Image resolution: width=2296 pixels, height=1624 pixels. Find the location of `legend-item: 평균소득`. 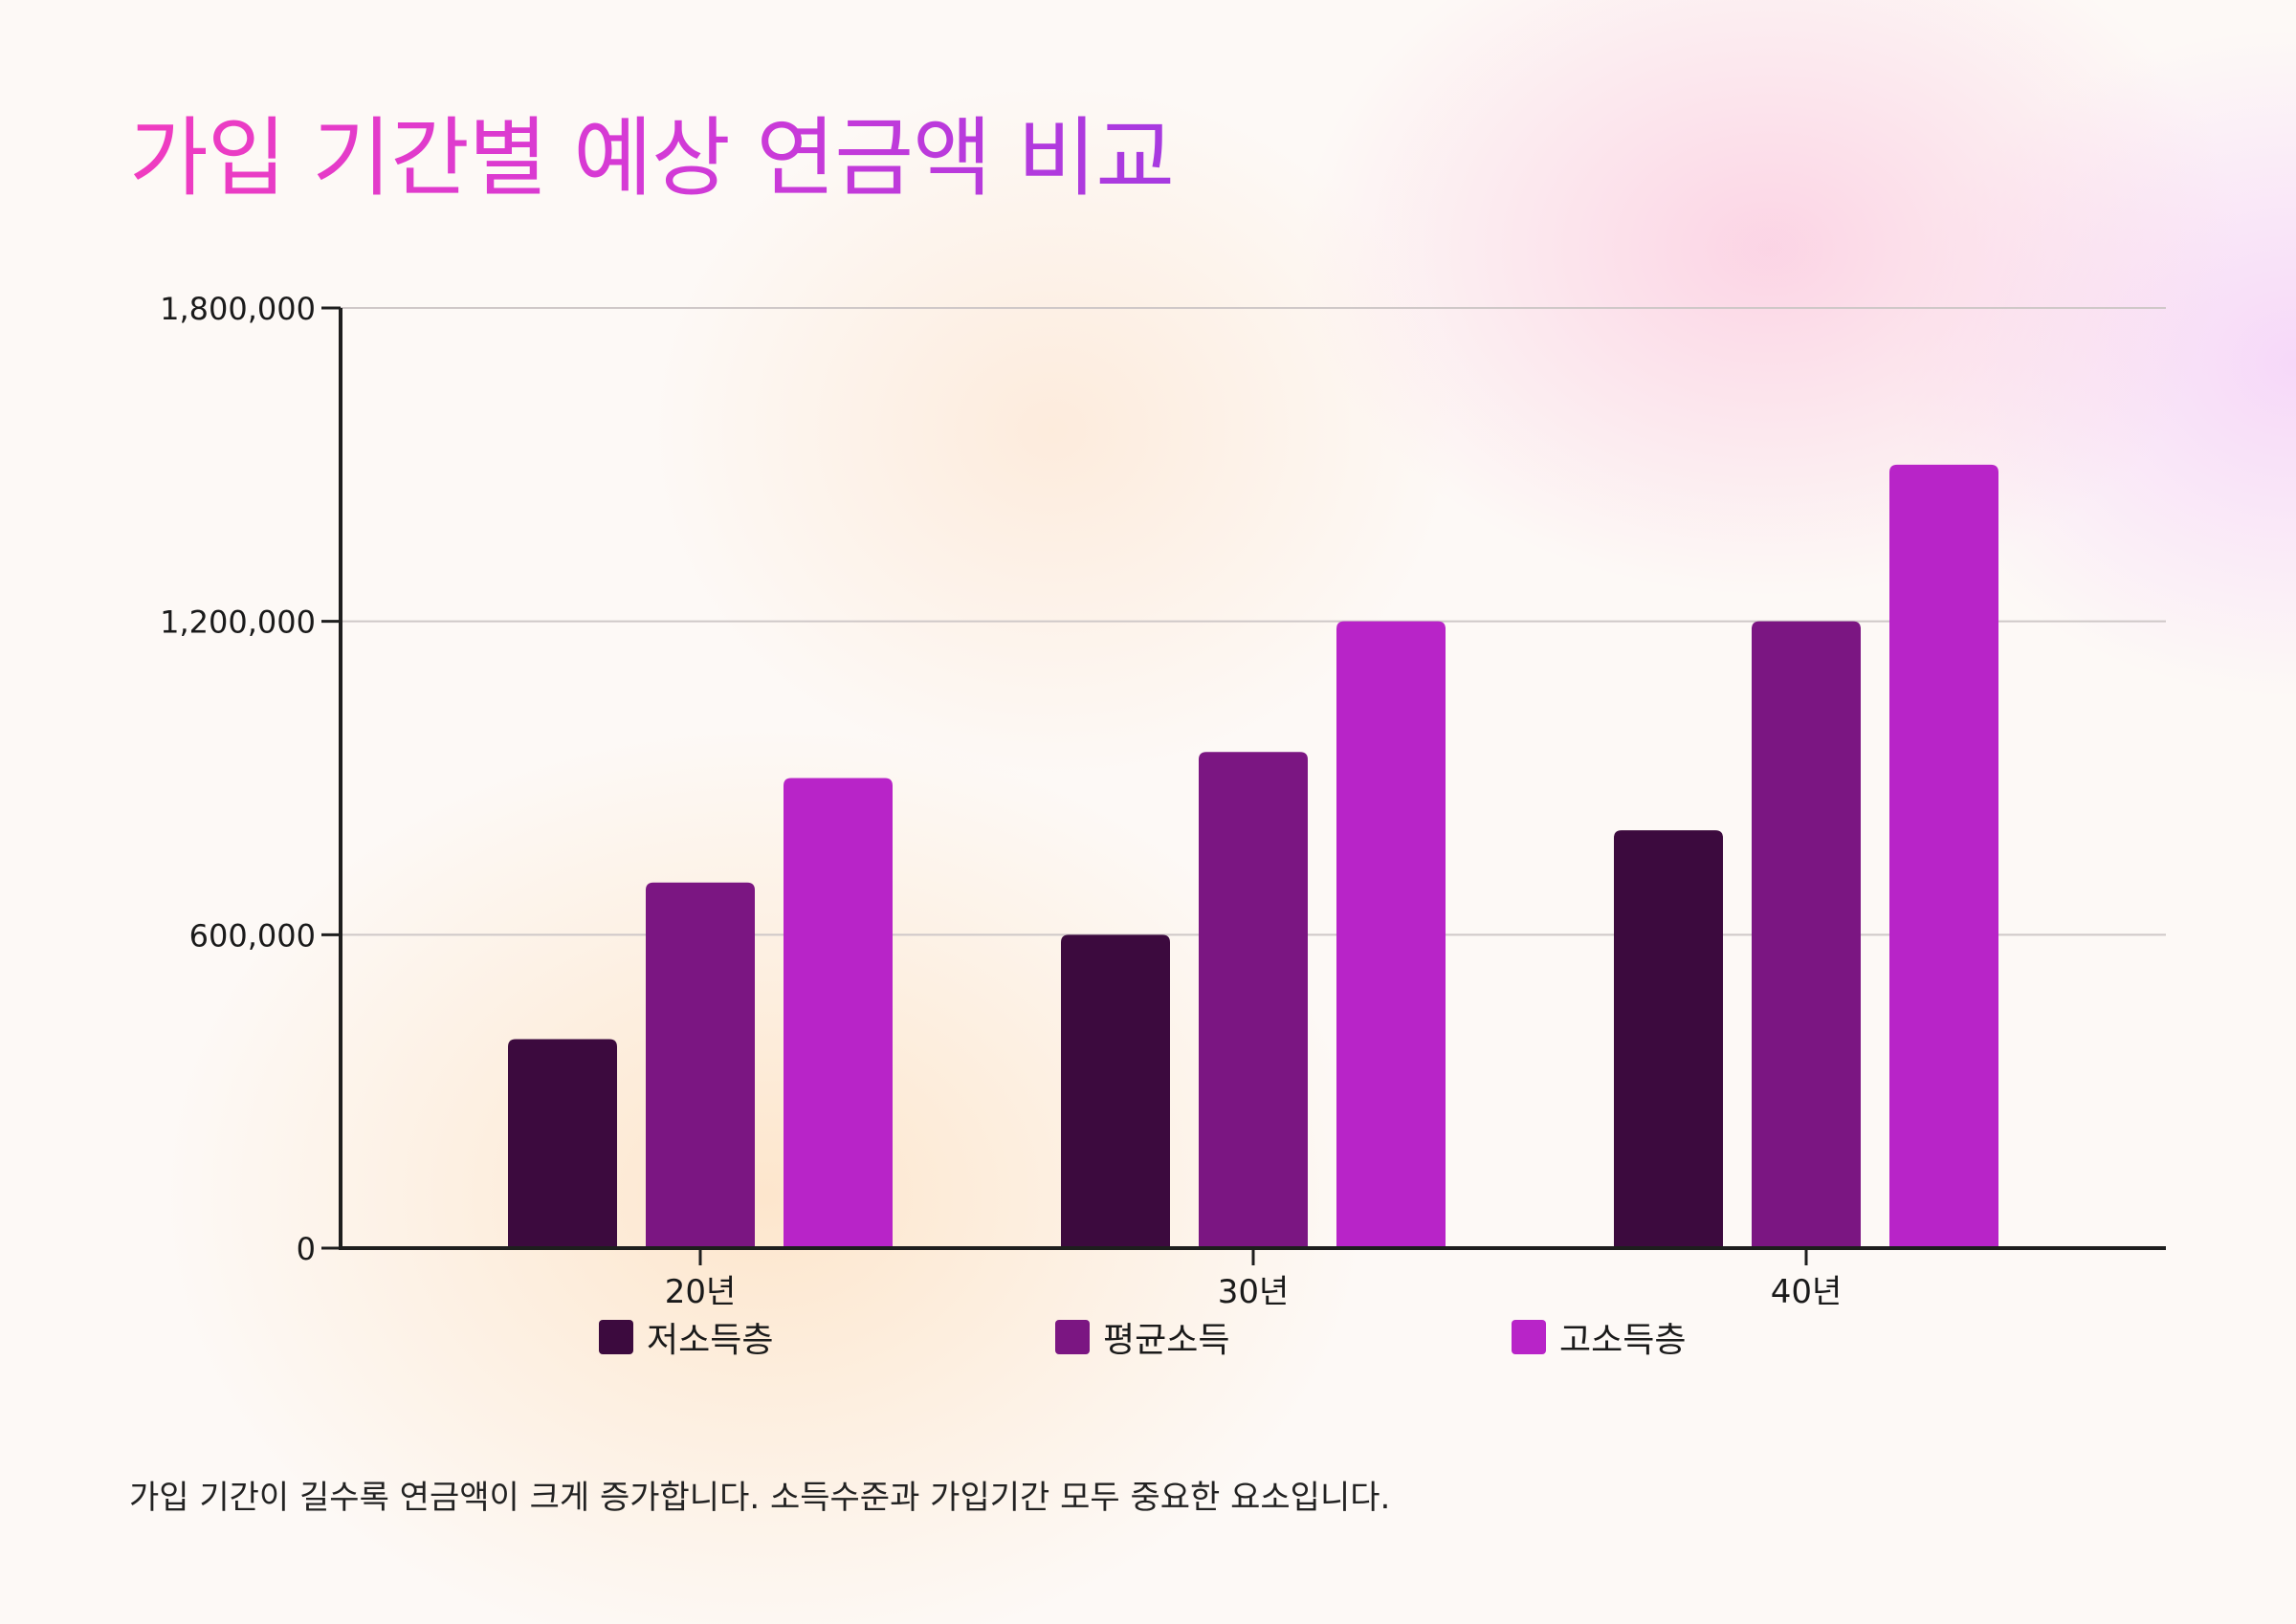

legend-item: 평균소득 is located at coordinates (1142, 1337).